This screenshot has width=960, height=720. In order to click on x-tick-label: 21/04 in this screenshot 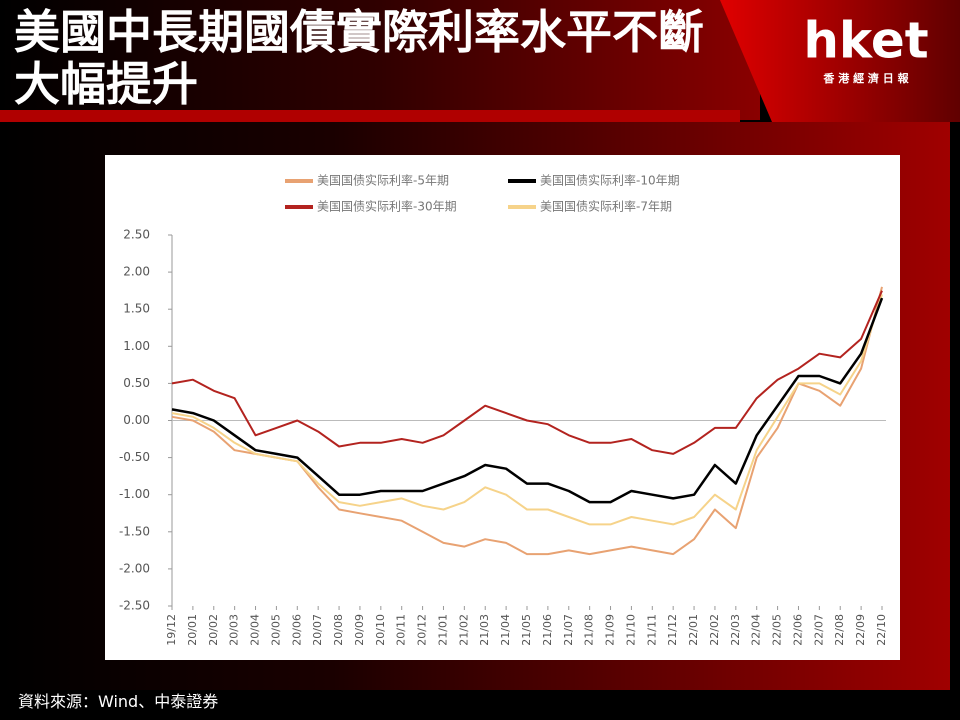, I will do `click(505, 630)`.